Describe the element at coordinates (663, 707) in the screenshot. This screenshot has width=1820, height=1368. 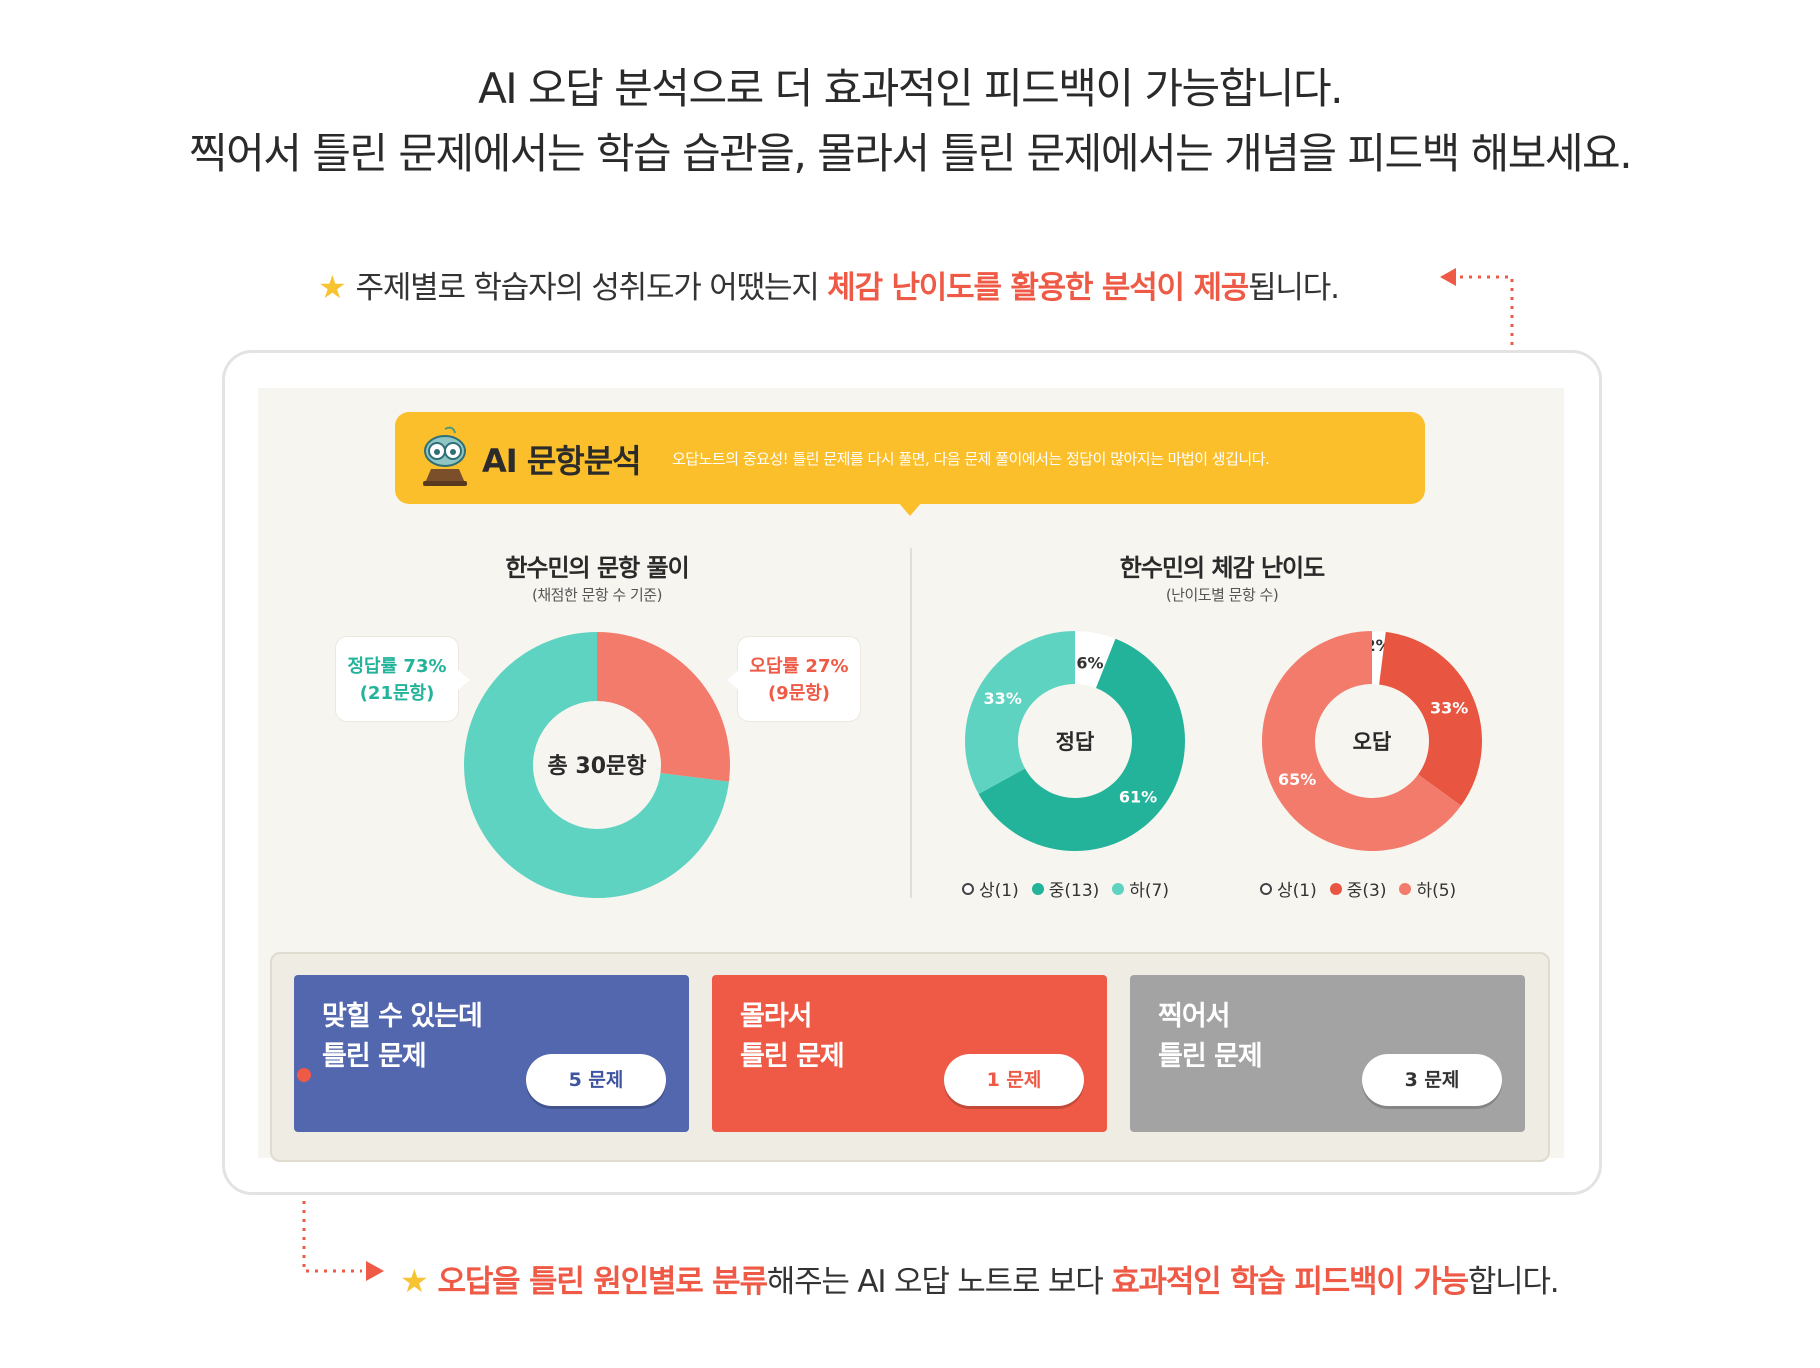
I see `total-donut-slice-wrong` at that location.